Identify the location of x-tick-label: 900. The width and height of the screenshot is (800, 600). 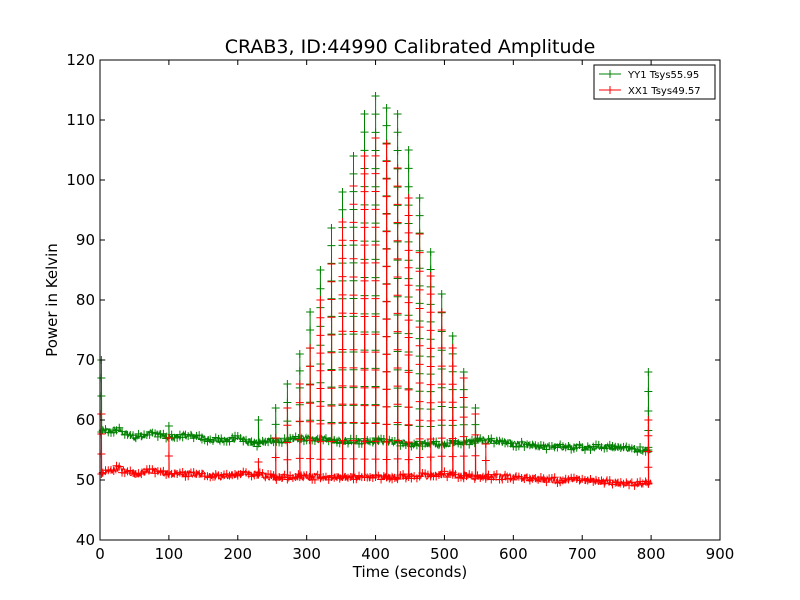
(720, 554).